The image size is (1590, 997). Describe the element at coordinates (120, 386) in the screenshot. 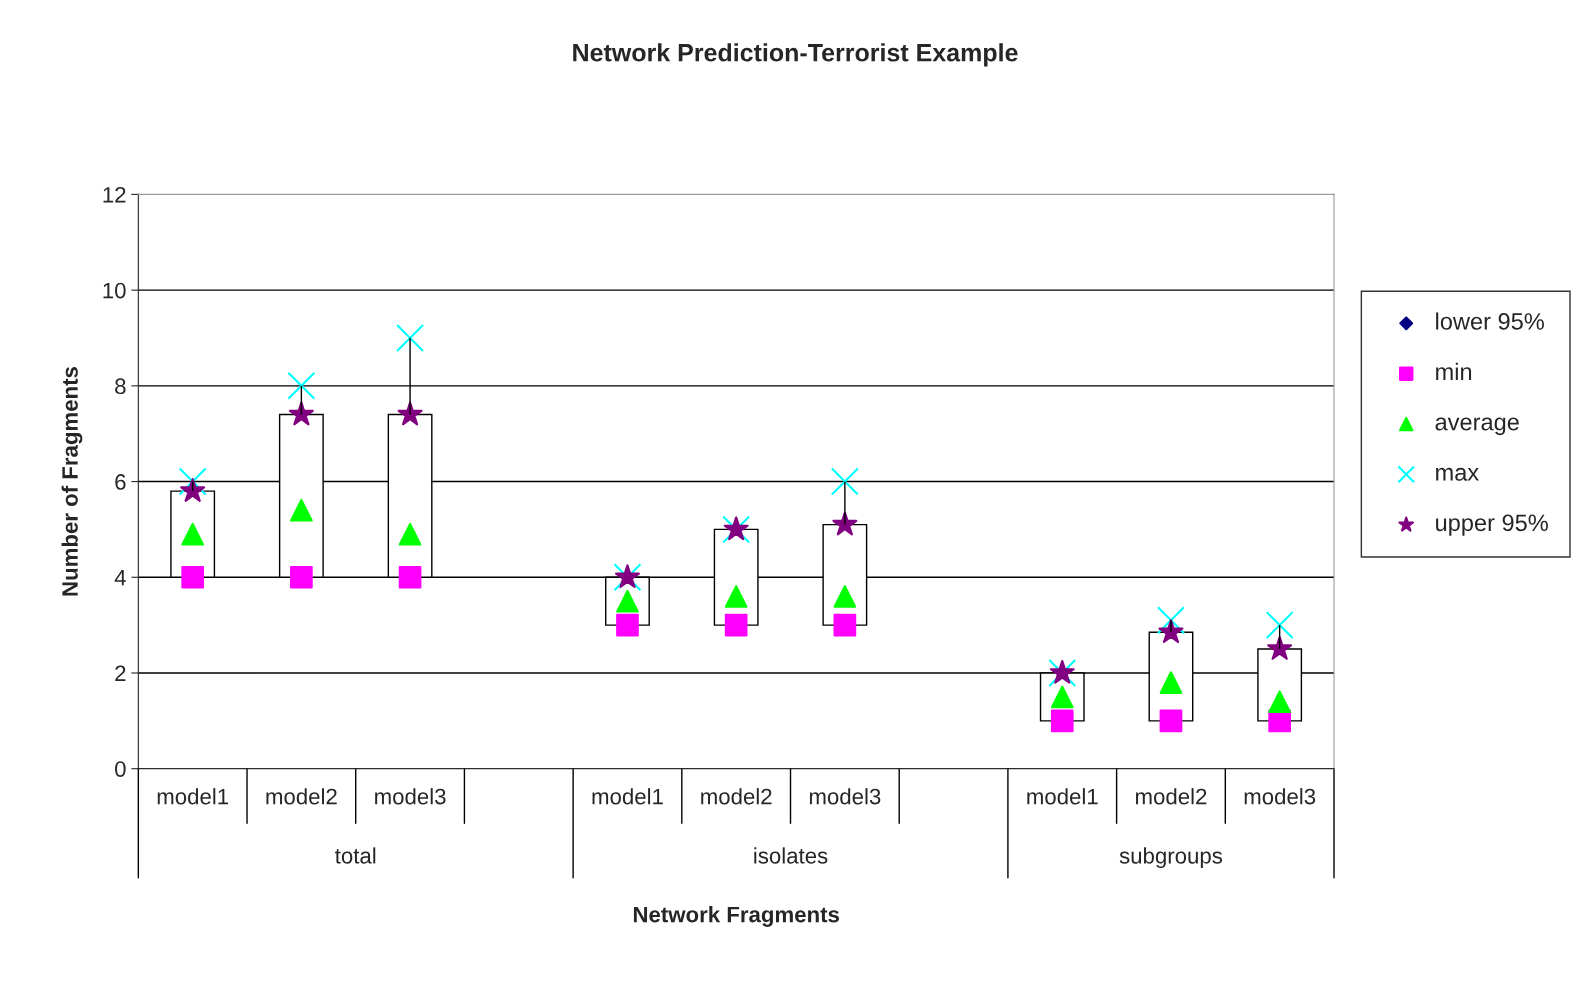

I see `y-tick-label: 8` at that location.